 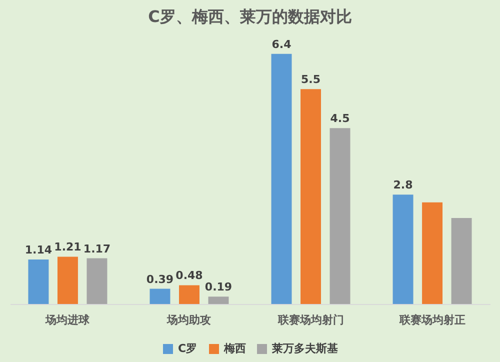 I want to click on data-label: 4.5, so click(x=340, y=119).